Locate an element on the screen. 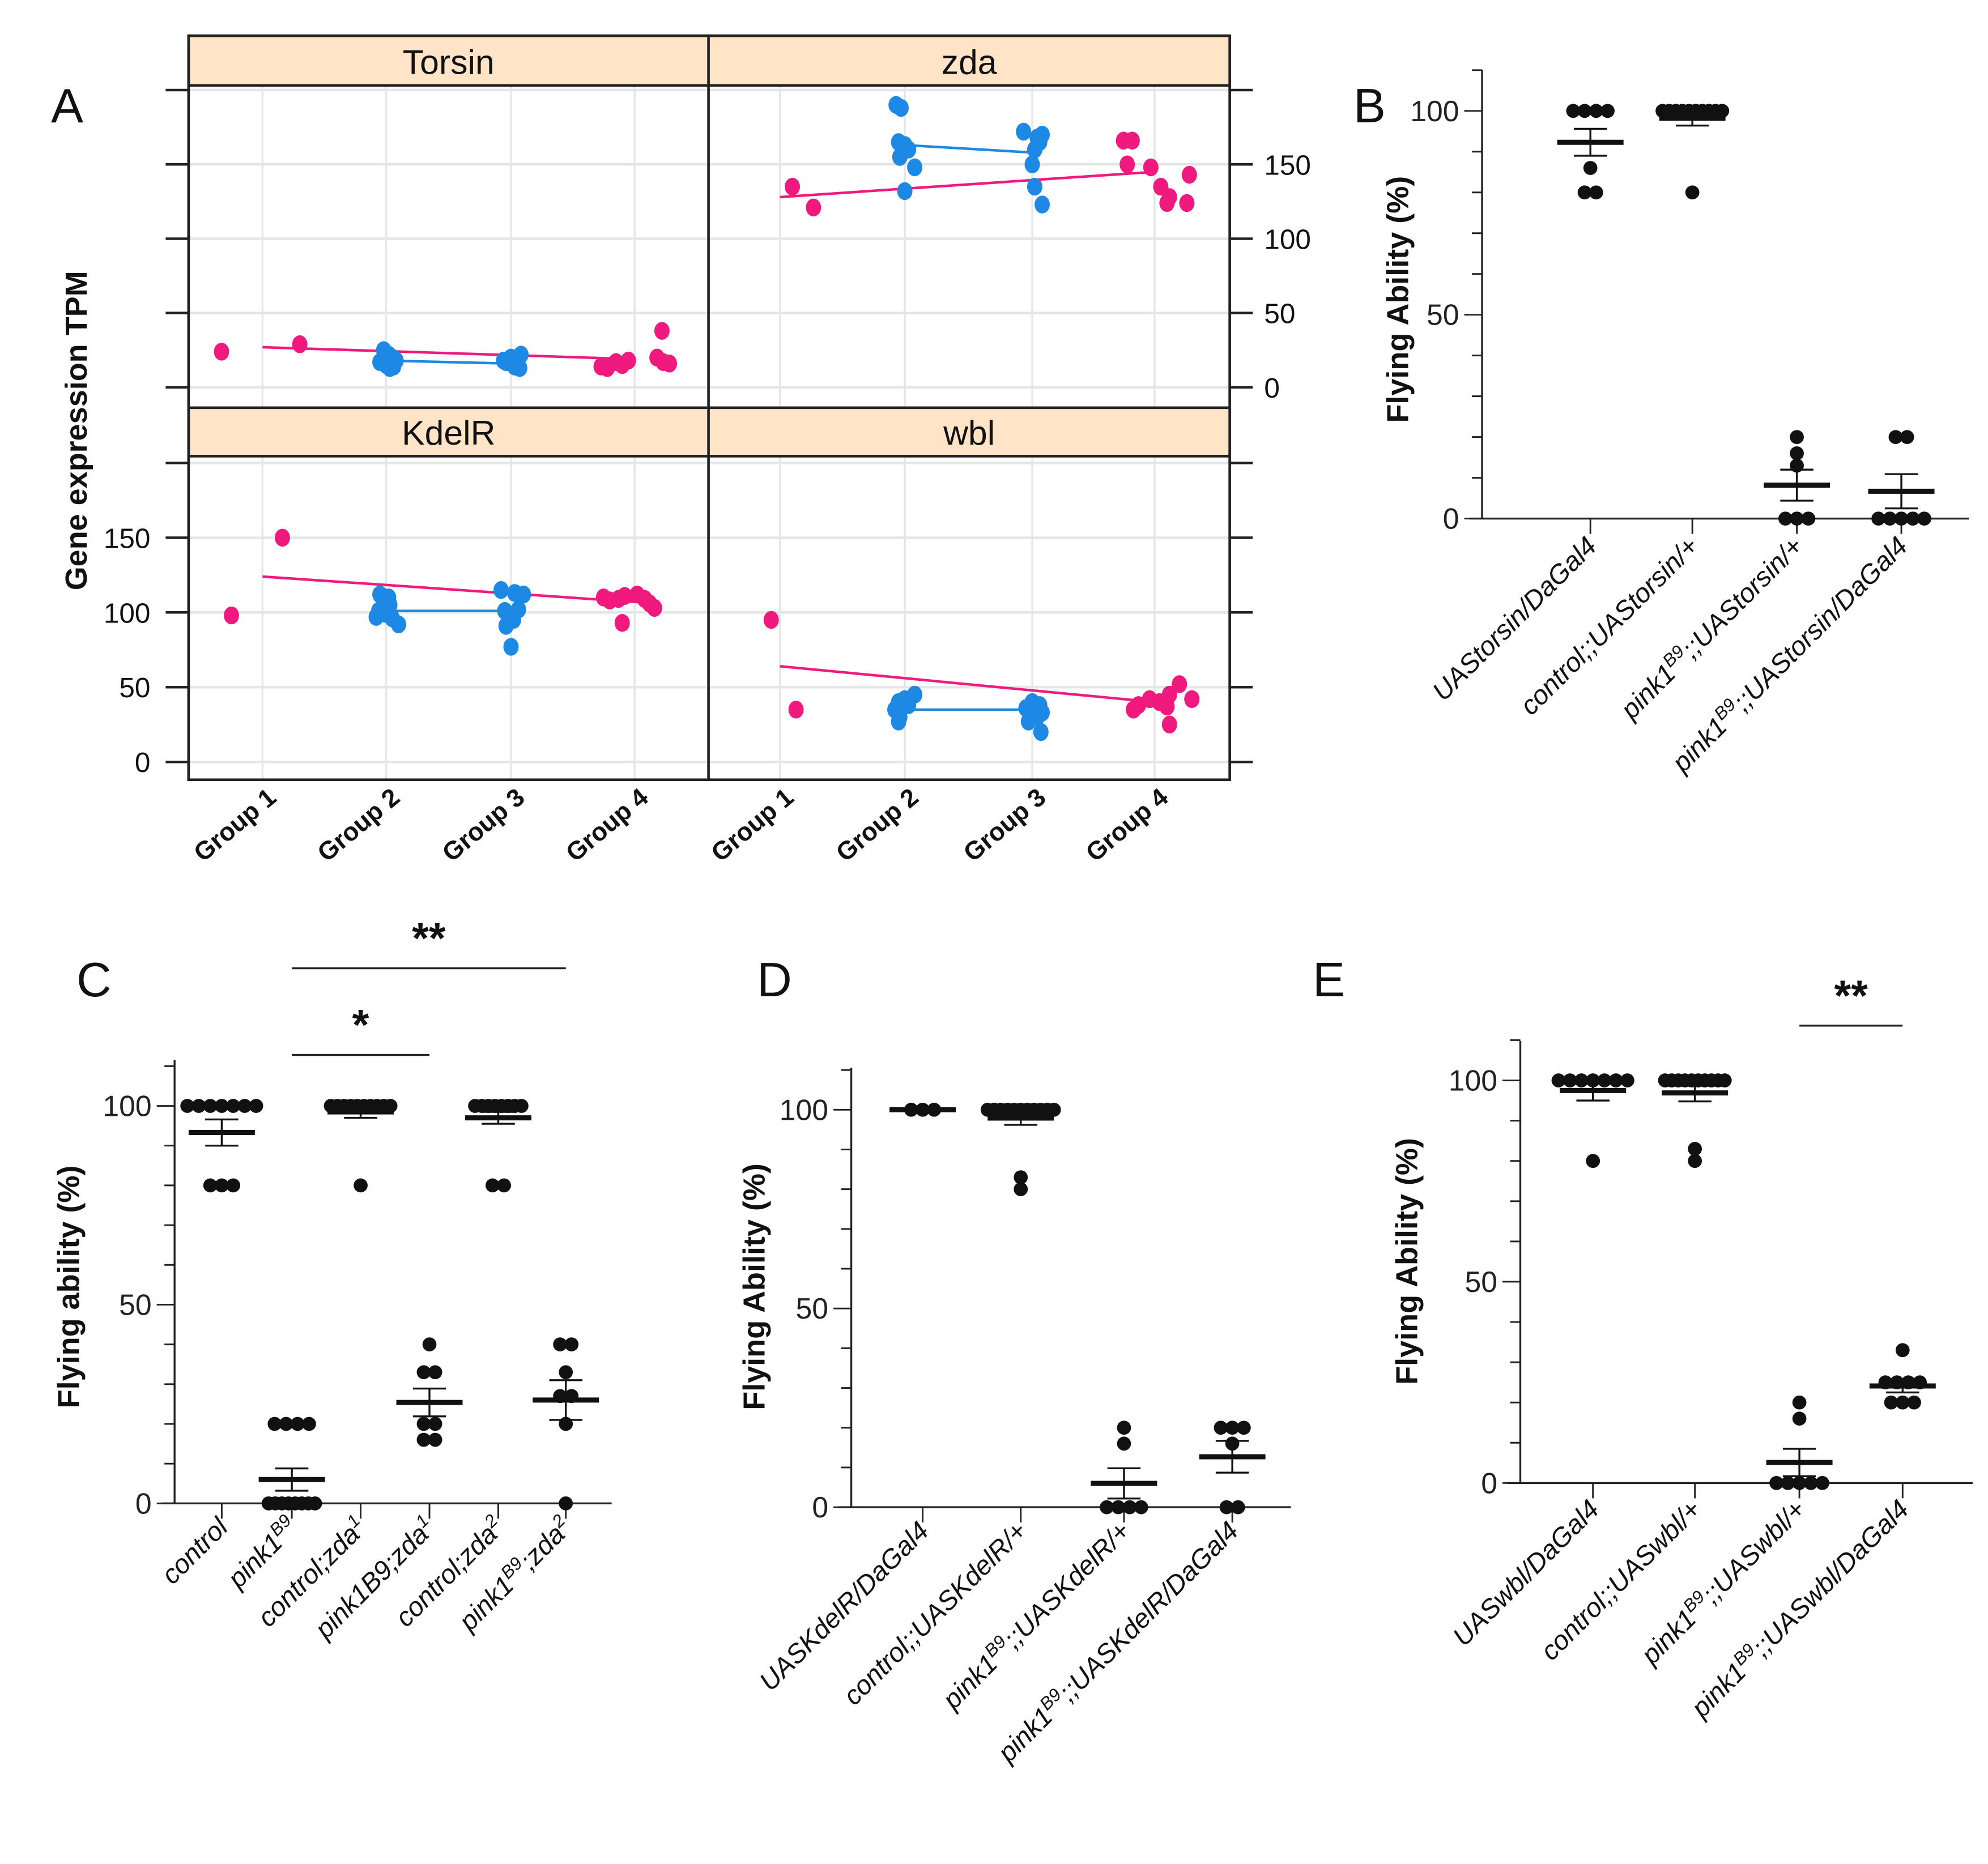 The width and height of the screenshot is (1988, 1864). facet-background is located at coordinates (969, 246).